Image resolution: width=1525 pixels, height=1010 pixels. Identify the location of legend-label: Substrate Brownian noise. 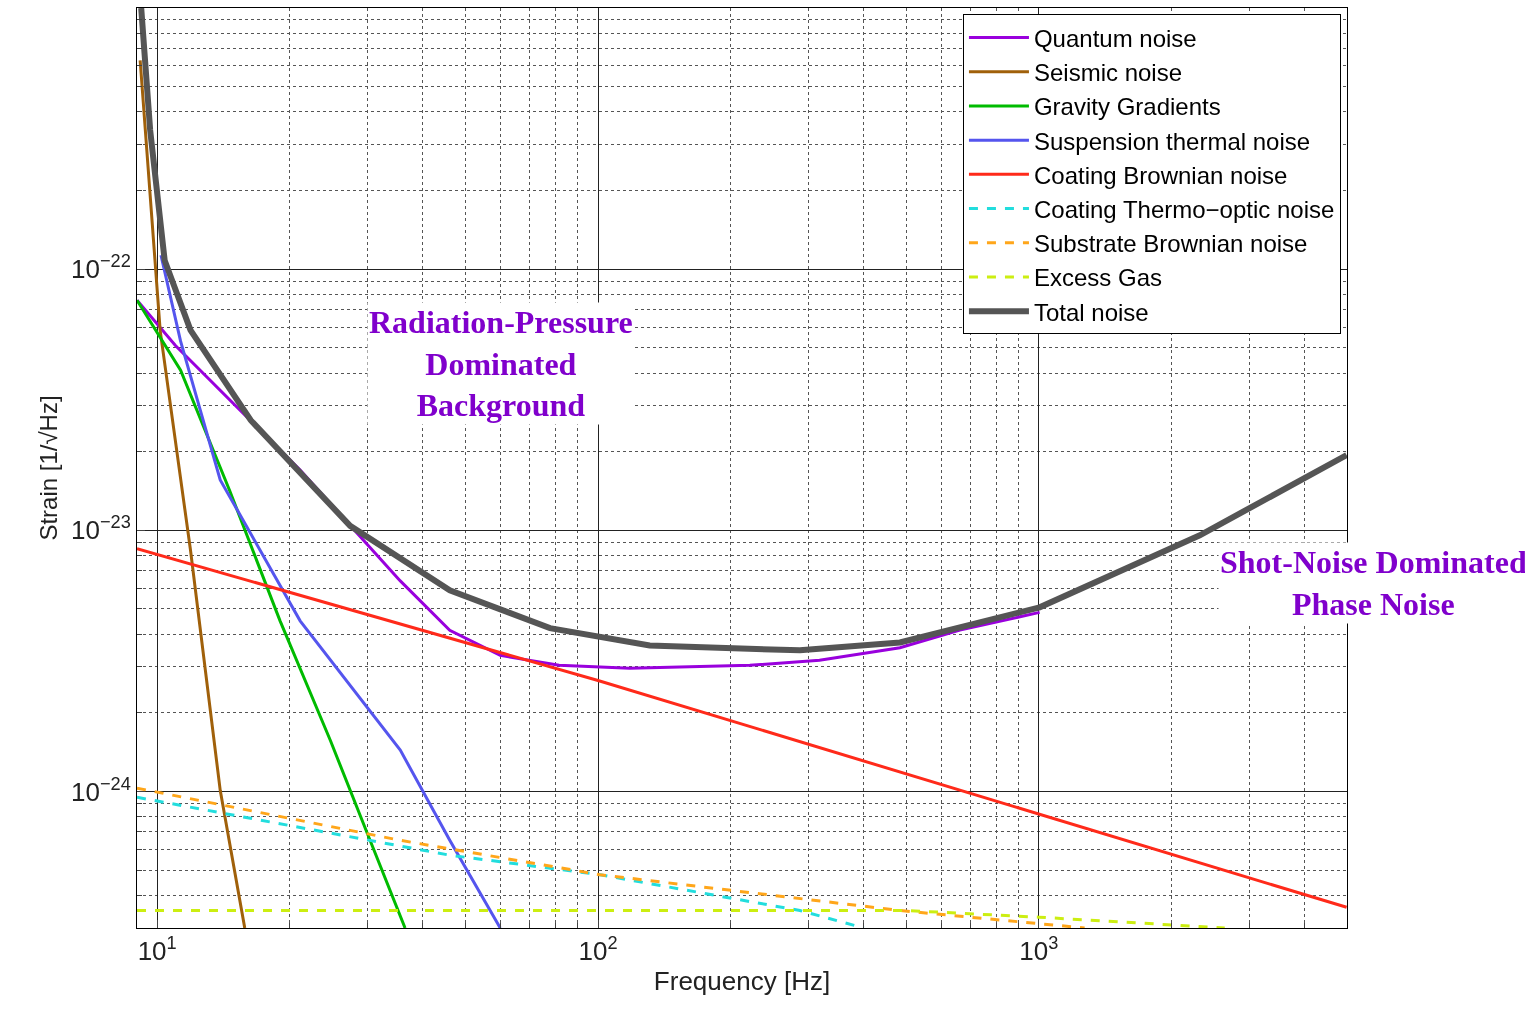
(1170, 244).